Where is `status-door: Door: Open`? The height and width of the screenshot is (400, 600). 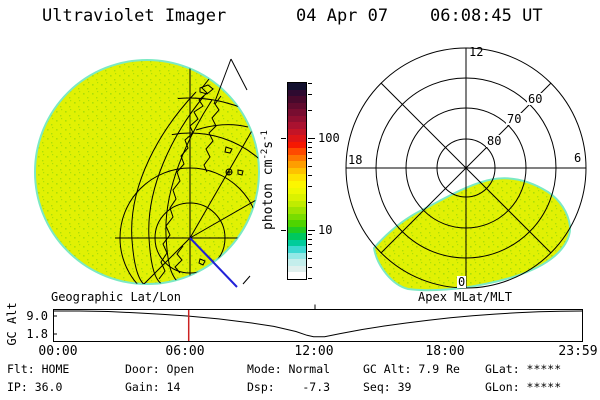 status-door: Door: Open is located at coordinates (160, 369).